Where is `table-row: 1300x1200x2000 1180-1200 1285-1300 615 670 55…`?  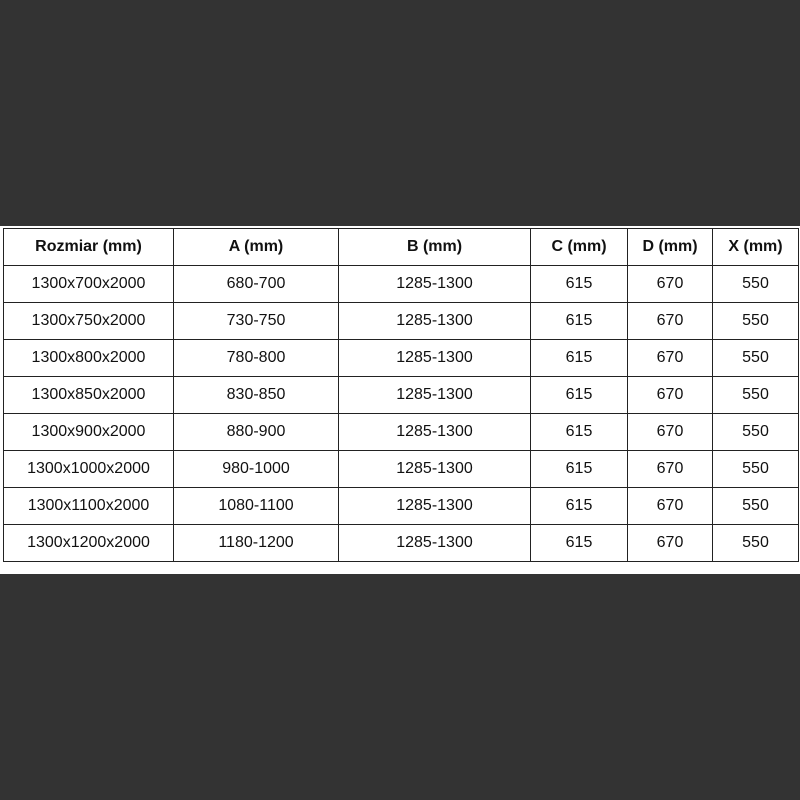
table-row: 1300x1200x2000 1180-1200 1285-1300 615 670 55… is located at coordinates (401, 543).